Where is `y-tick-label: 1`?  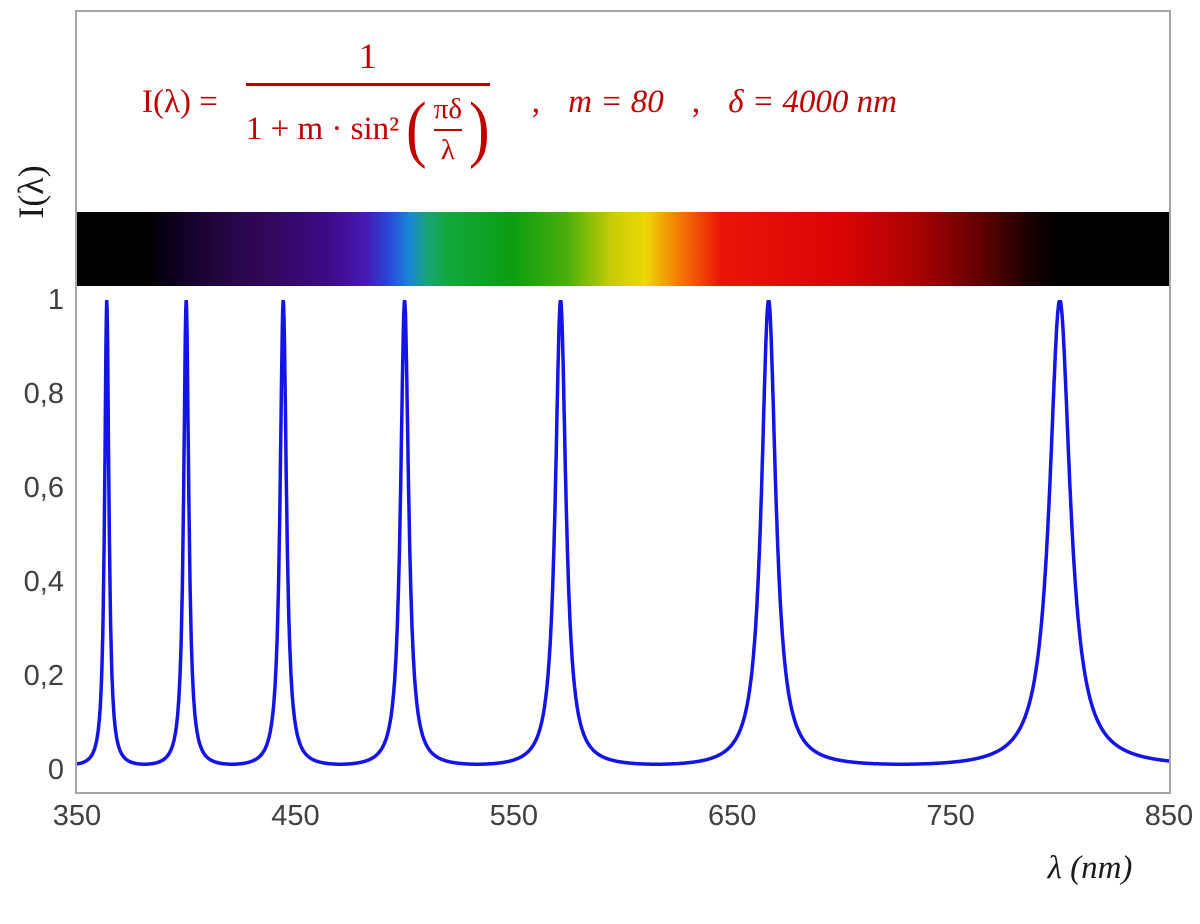
y-tick-label: 1 is located at coordinates (55, 300).